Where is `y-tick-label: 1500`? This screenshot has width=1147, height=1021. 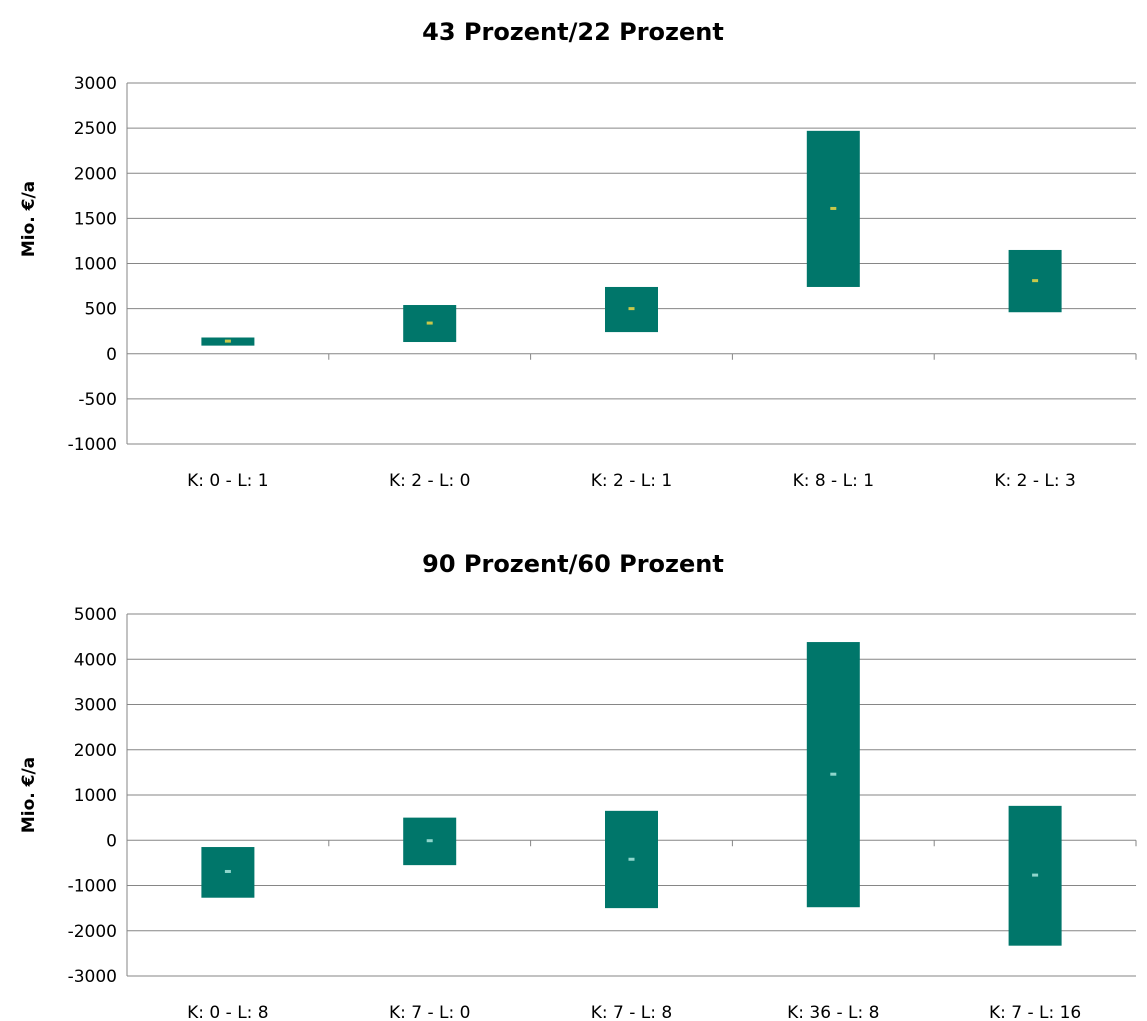 y-tick-label: 1500 is located at coordinates (95, 219).